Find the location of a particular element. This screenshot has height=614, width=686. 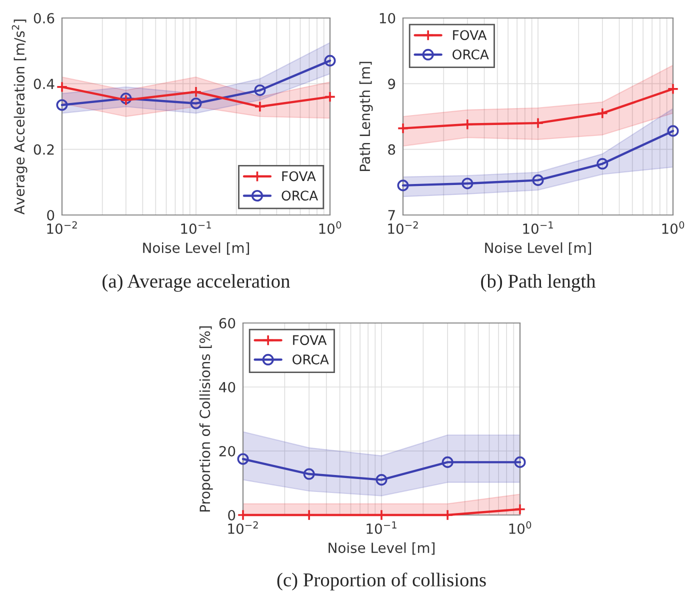

y-tick-label: 20 is located at coordinates (227, 451).